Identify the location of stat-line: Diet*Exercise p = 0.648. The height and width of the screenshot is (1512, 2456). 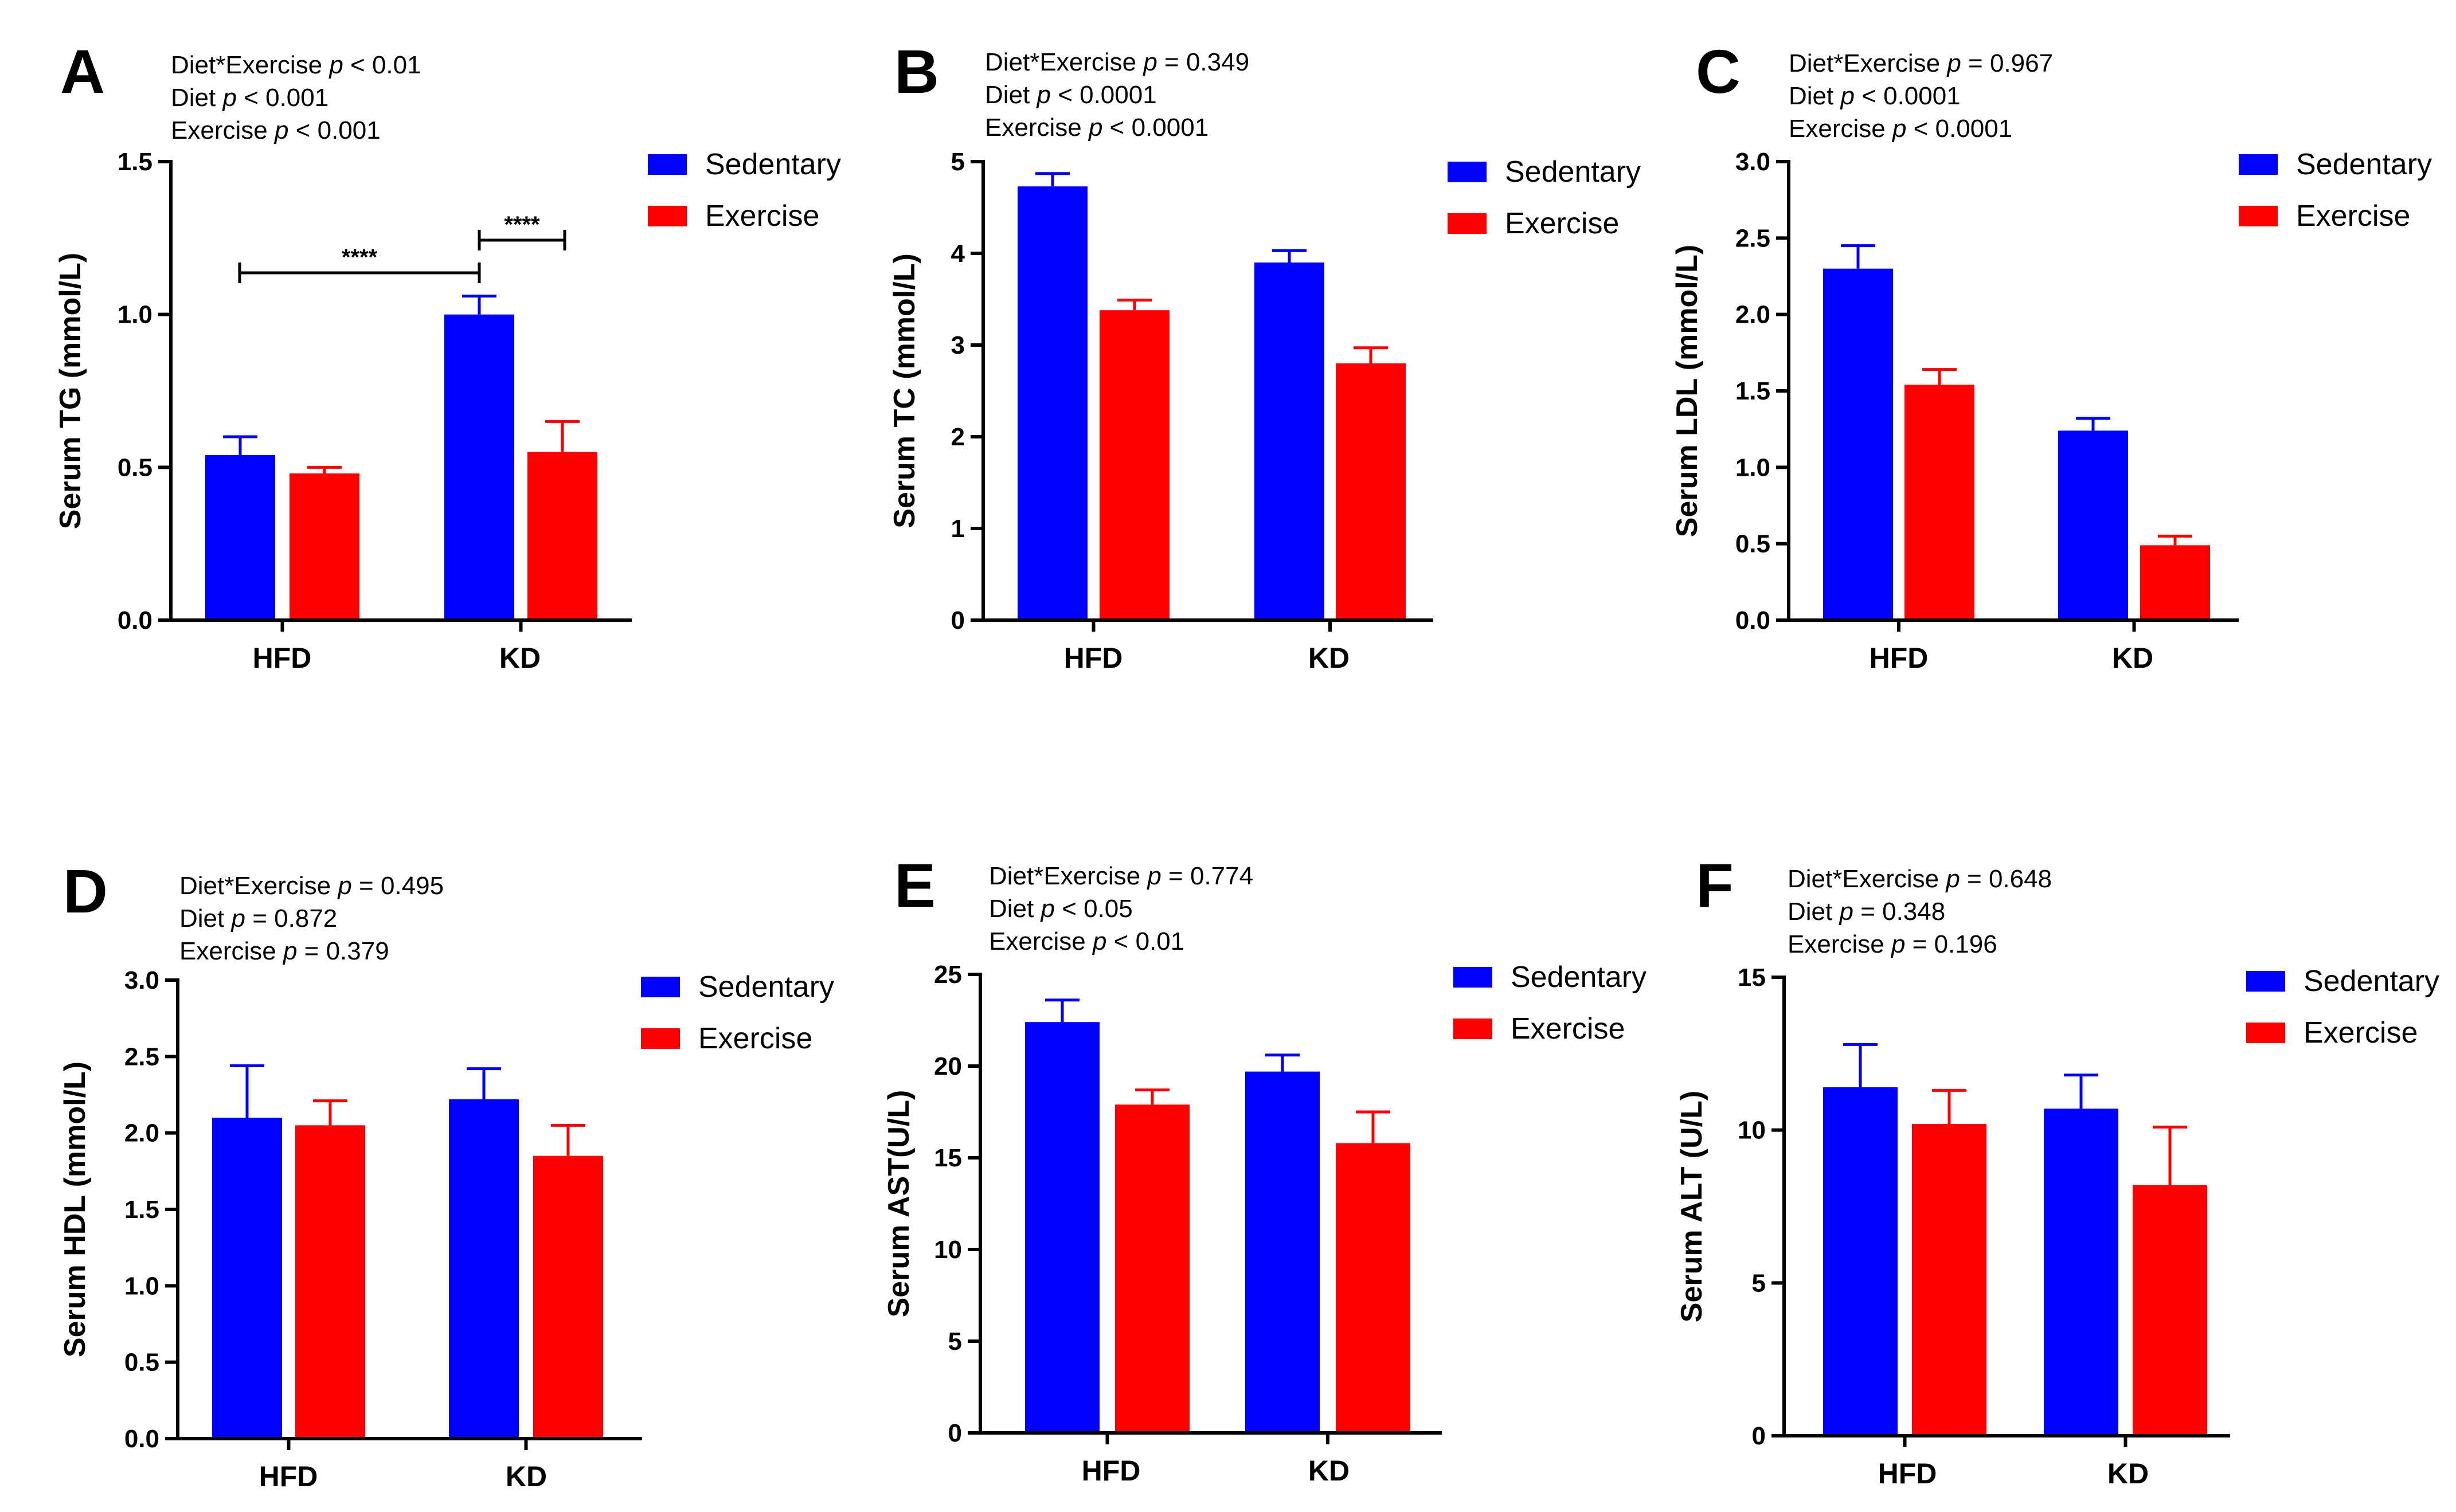
(1920, 879).